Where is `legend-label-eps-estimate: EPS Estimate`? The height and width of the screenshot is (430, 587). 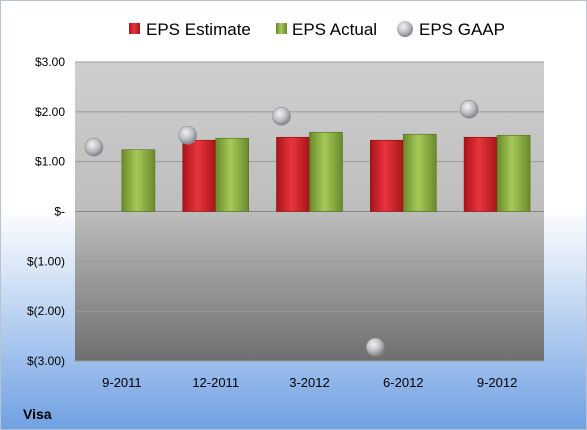 legend-label-eps-estimate: EPS Estimate is located at coordinates (198, 29).